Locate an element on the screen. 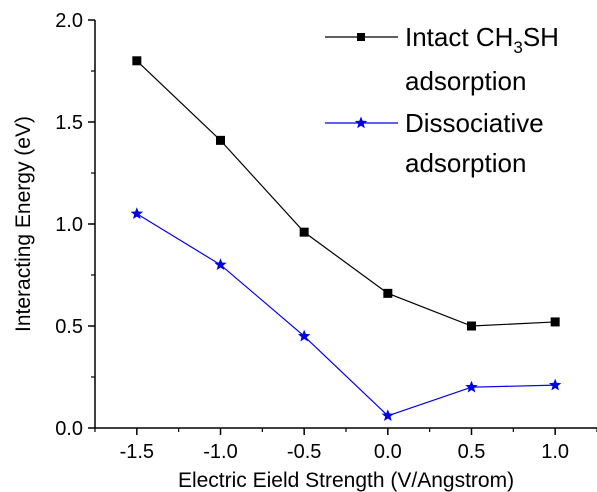 The image size is (597, 492). y-tick-label: 1.0 is located at coordinates (69, 225).